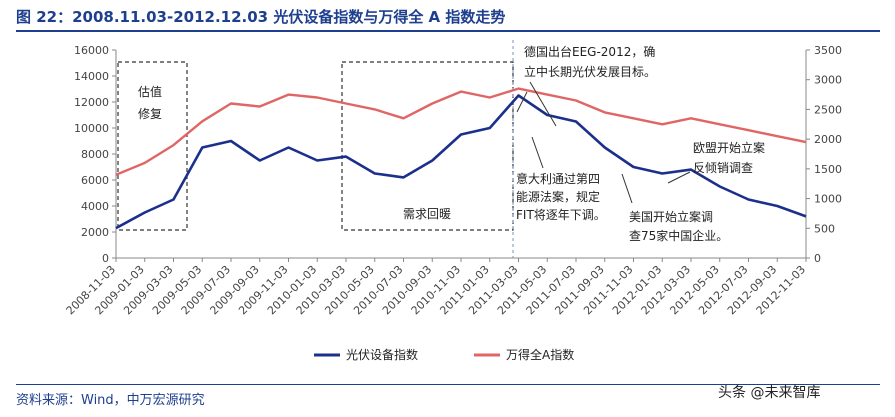  I want to click on y-right-tick-label: 1500, so click(828, 169).